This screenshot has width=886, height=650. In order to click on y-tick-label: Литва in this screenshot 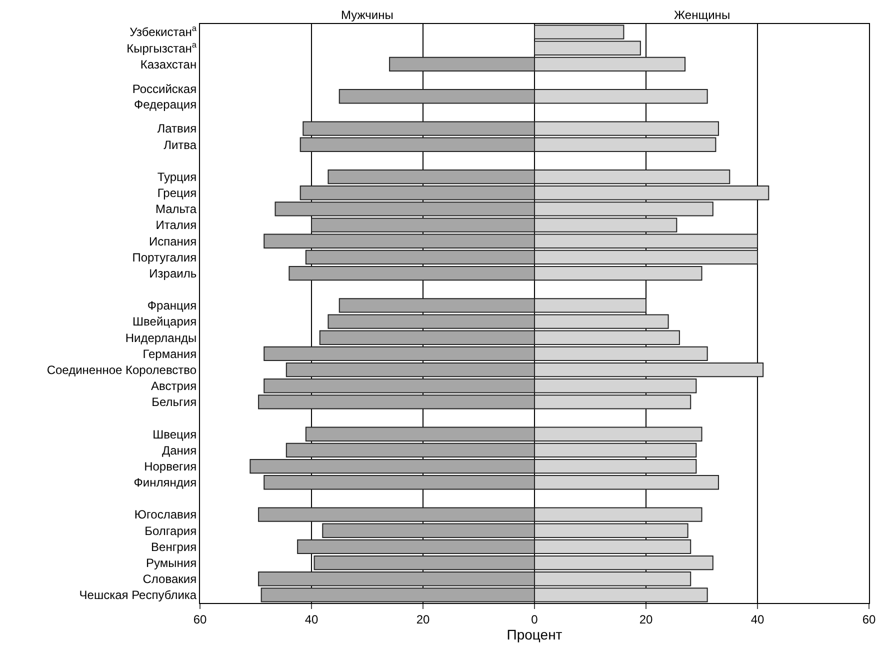, I will do `click(180, 145)`.